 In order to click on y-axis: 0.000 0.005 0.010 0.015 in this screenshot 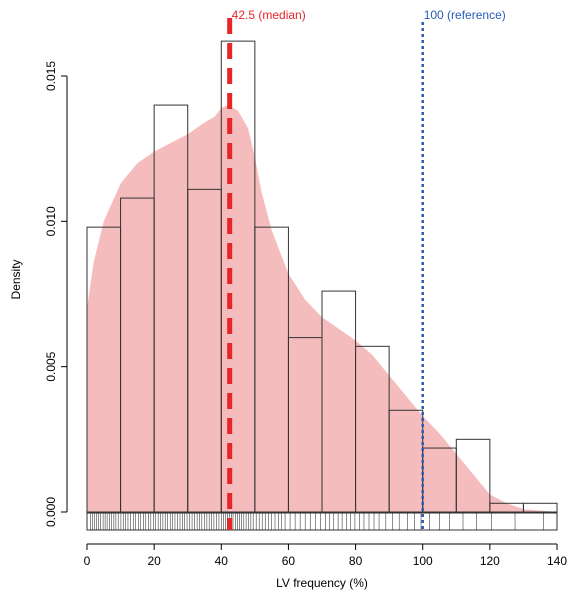, I will do `click(56, 294)`.